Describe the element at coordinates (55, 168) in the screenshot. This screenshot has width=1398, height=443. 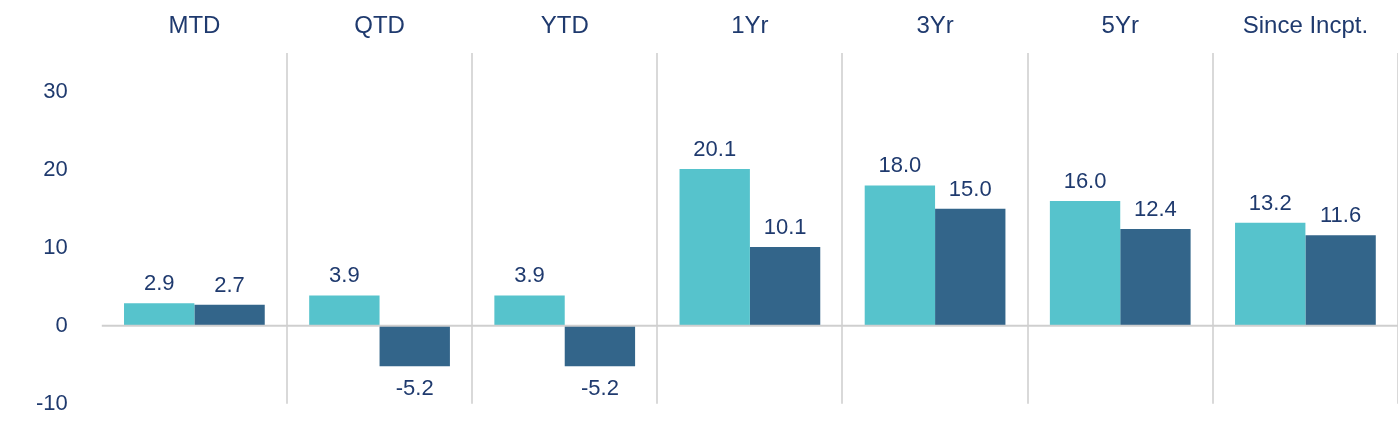
I see `y-tick-label: 20` at that location.